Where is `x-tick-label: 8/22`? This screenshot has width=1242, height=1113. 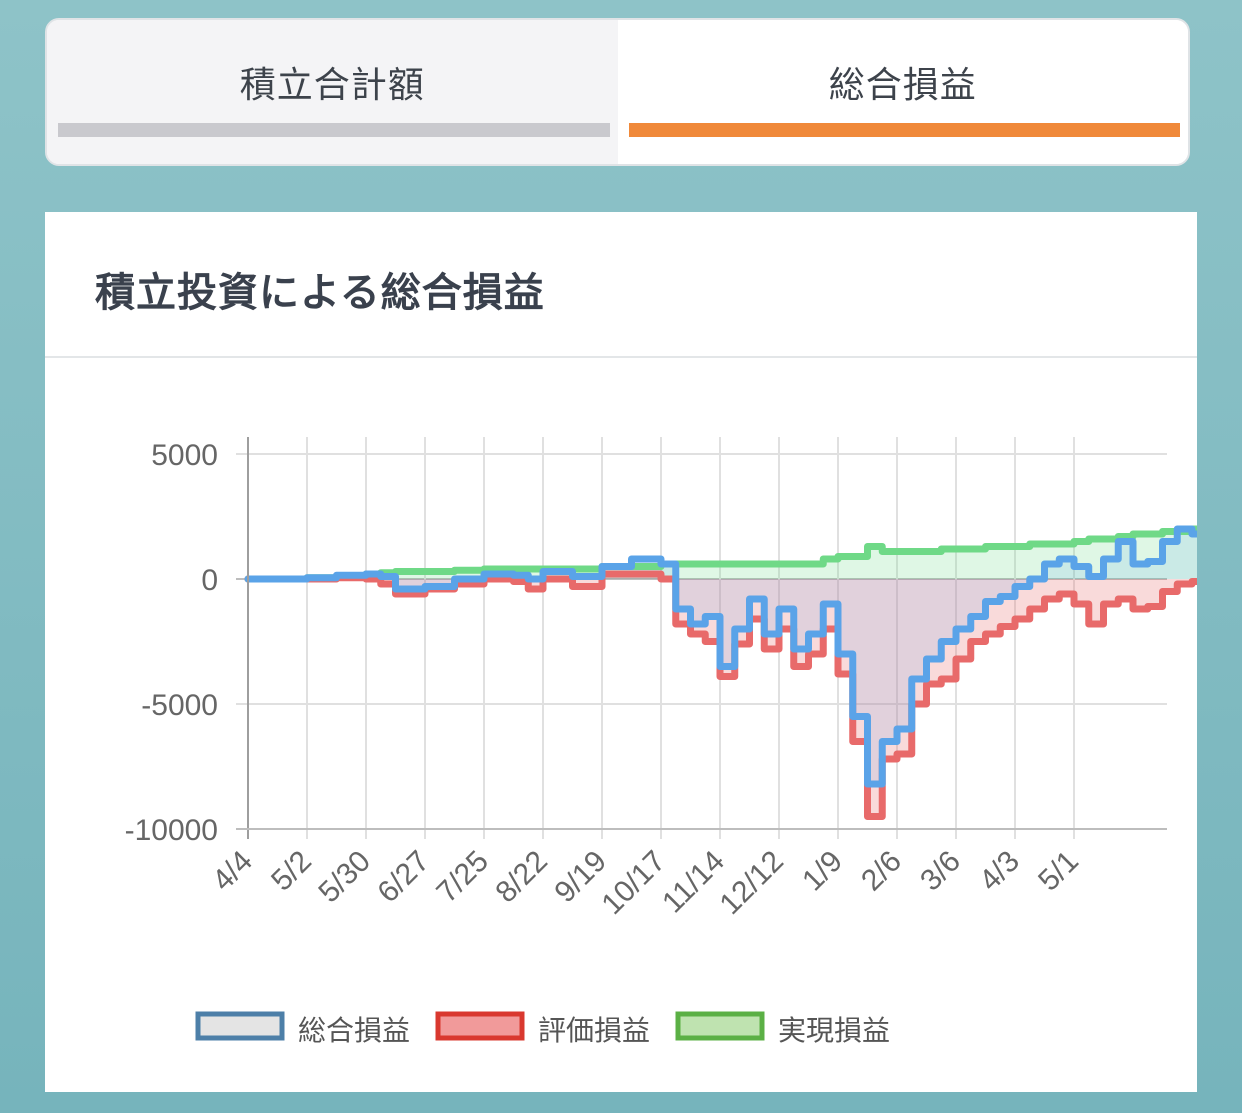
x-tick-label: 8/22 is located at coordinates (521, 877).